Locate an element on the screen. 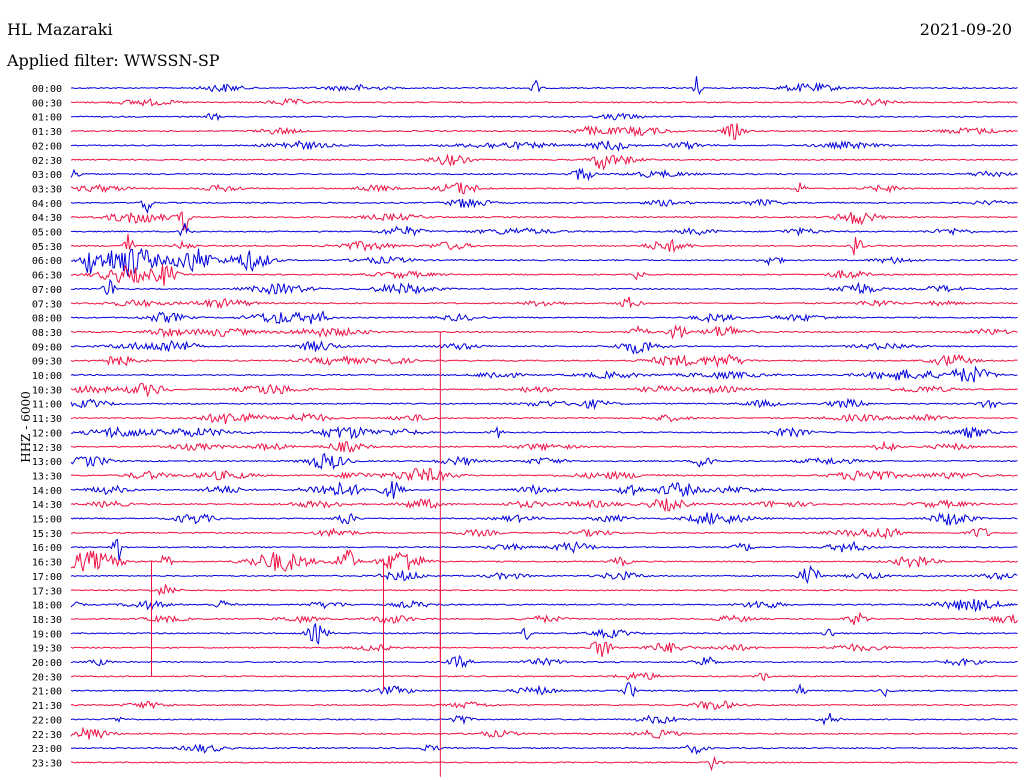 The image size is (1024, 780). row-time-label: 03:00 is located at coordinates (47, 175).